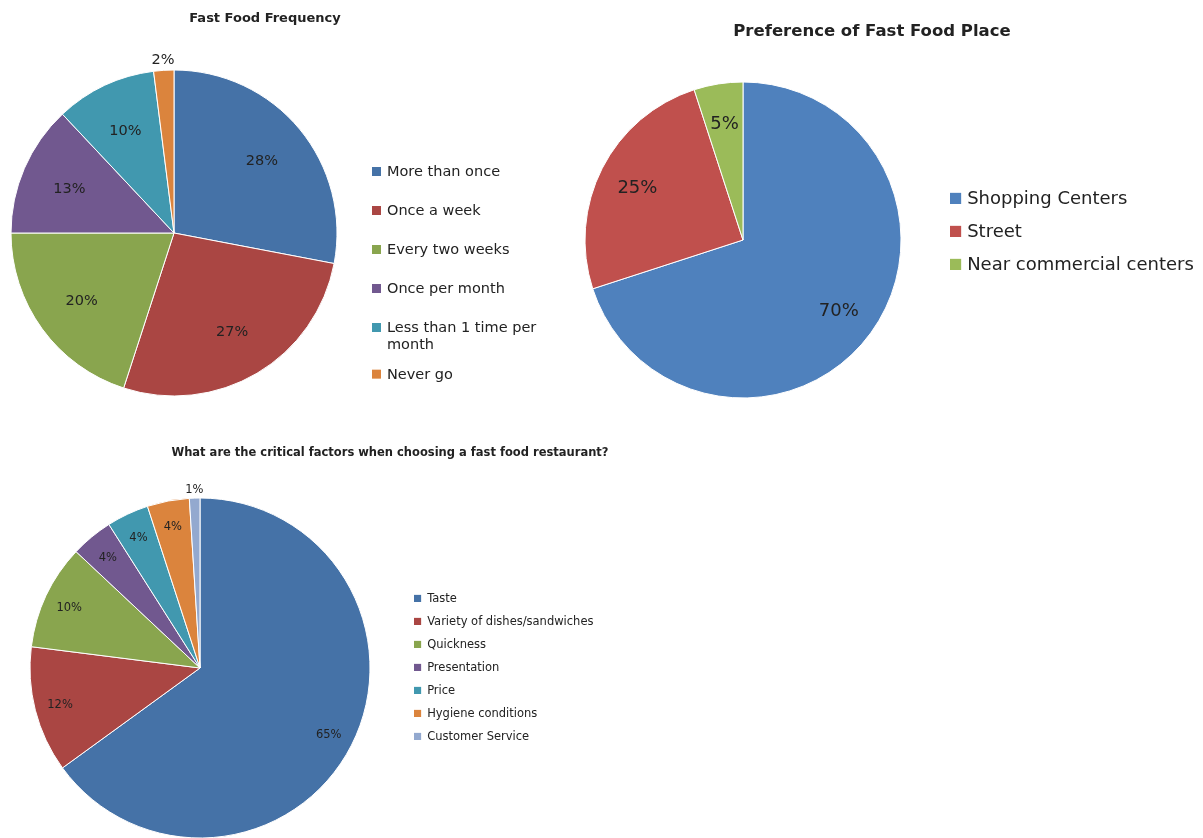 The image size is (1203, 838). I want to click on legend-label: Never go, so click(420, 373).